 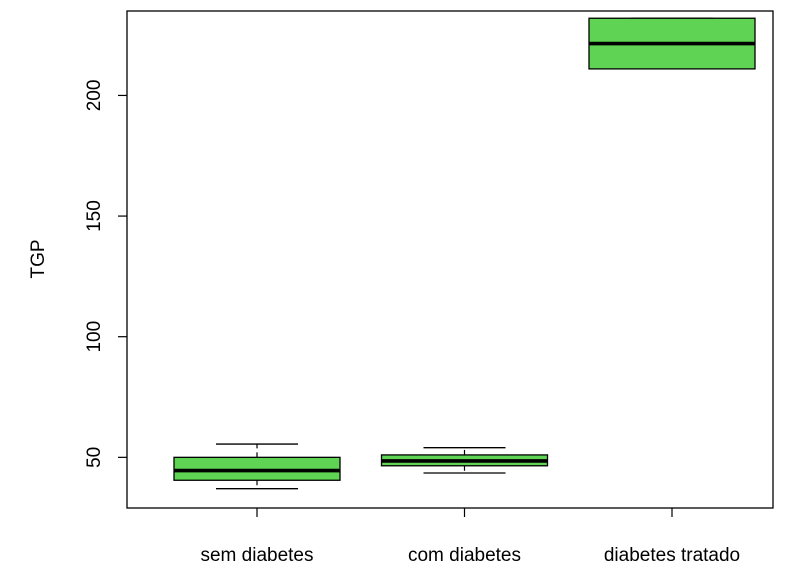 I want to click on y-axis-label: TGP, so click(x=38, y=258).